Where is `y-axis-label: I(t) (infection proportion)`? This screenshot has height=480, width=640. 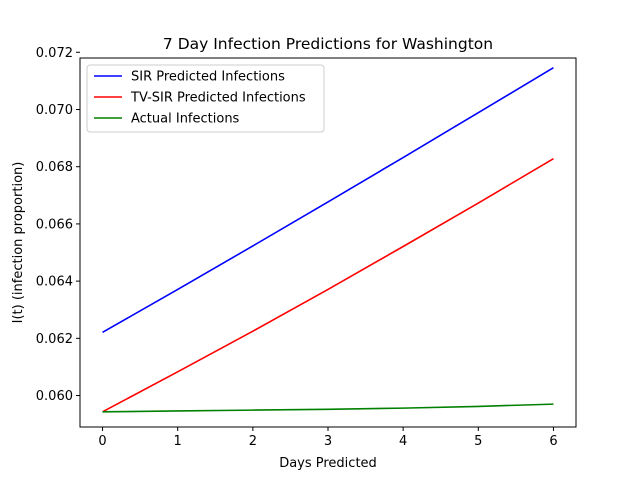 y-axis-label: I(t) (infection proportion) is located at coordinates (18, 243).